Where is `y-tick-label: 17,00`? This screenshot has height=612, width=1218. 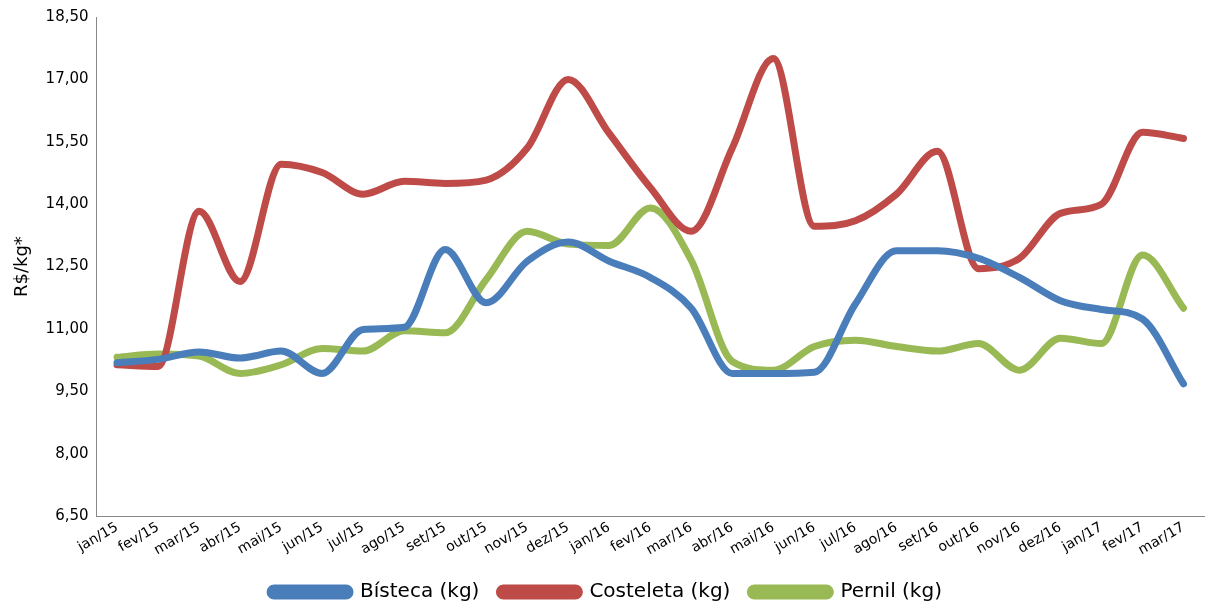
y-tick-label: 17,00 is located at coordinates (67, 78).